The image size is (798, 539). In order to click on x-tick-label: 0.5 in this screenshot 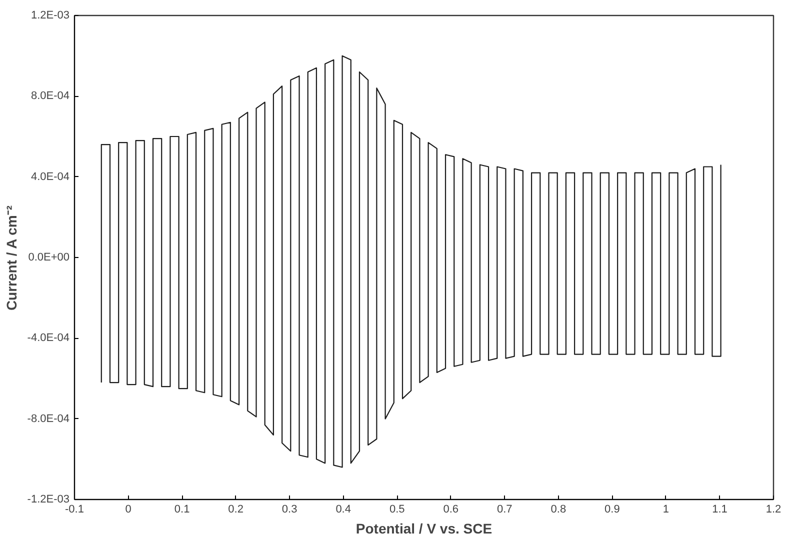, I will do `click(397, 510)`.